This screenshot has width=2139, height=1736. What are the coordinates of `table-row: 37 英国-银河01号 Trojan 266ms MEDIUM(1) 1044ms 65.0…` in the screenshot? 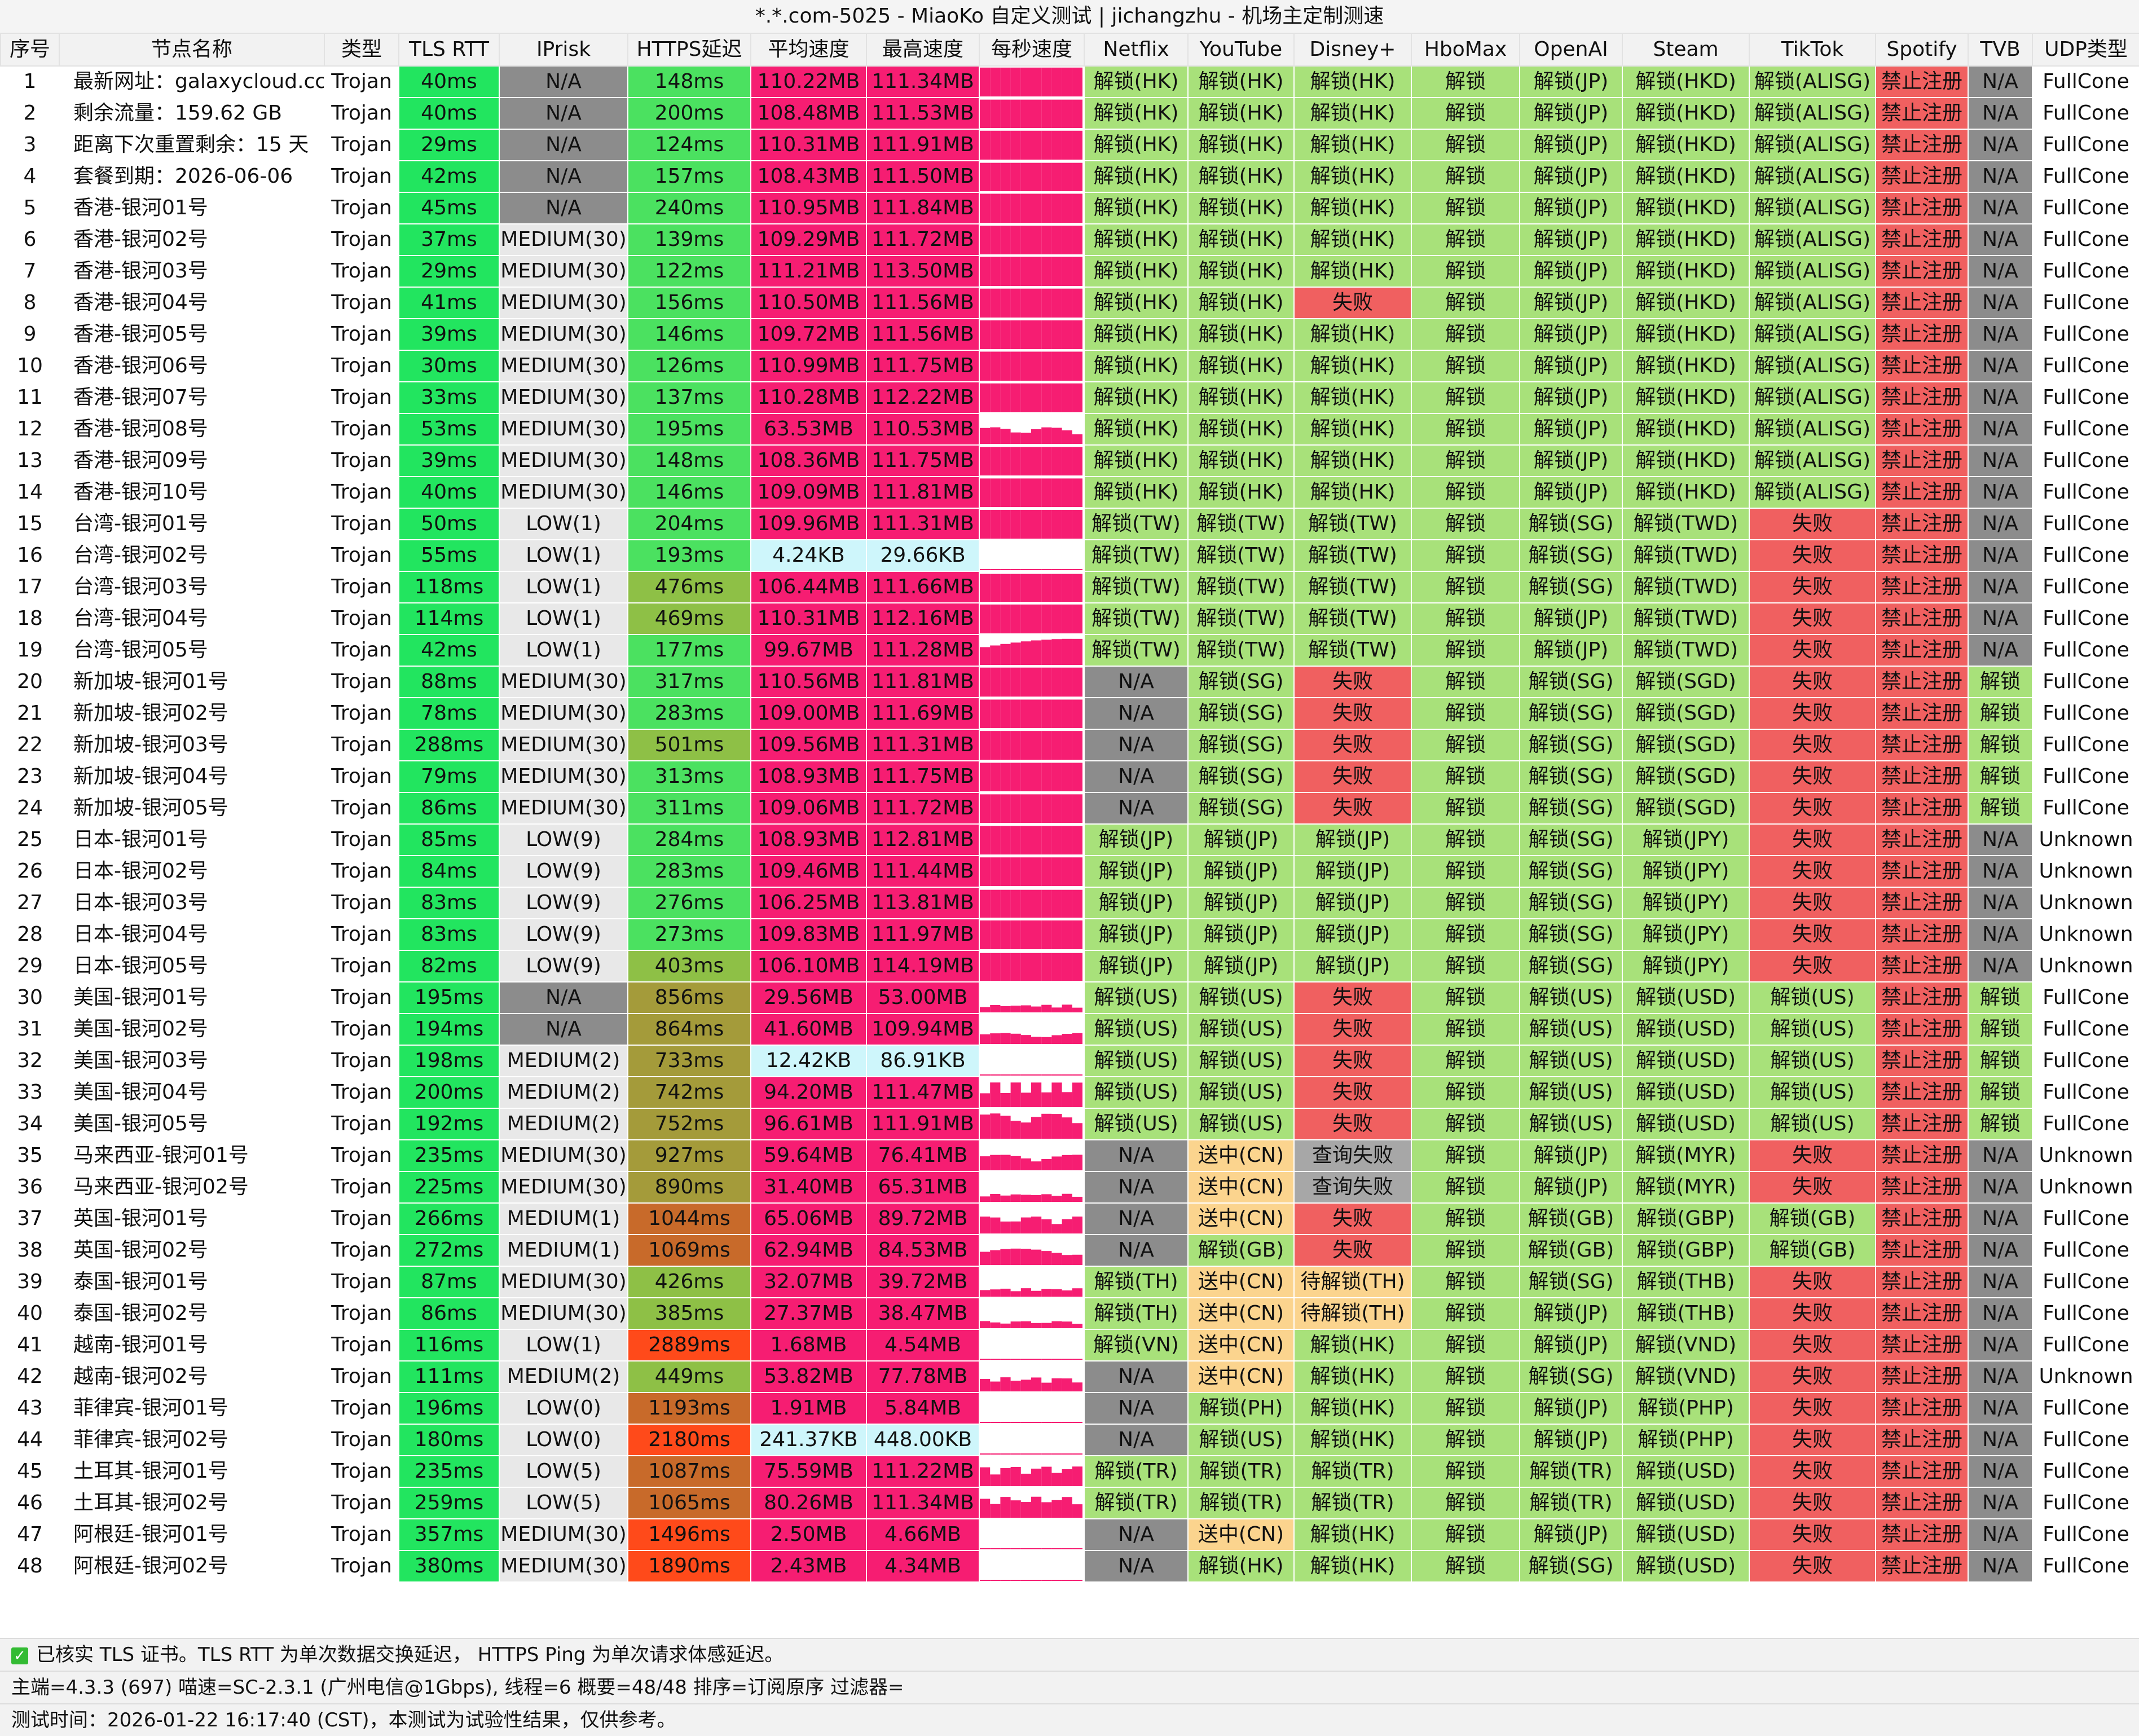 It's located at (1069, 1218).